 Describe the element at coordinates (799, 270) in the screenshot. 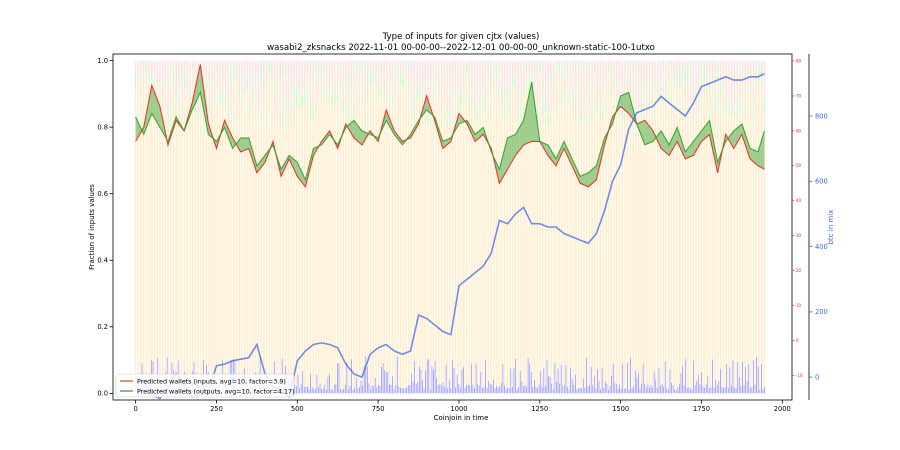

I see `y-right-red-tick-label: 20` at that location.